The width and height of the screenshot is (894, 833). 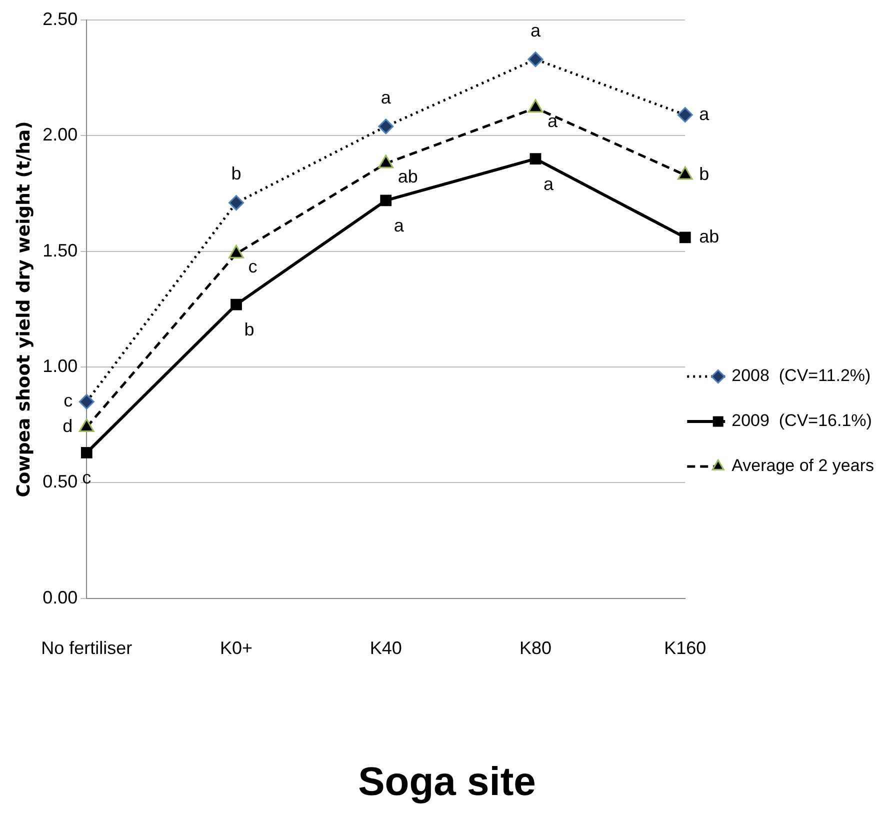 I want to click on x-tick-label: K80, so click(x=535, y=648).